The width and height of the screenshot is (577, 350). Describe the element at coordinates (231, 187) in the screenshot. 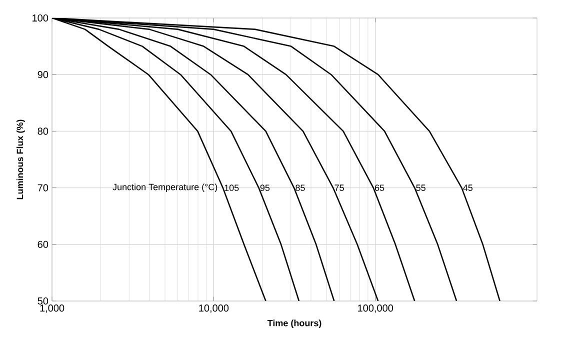

I see `series-label: 105` at that location.